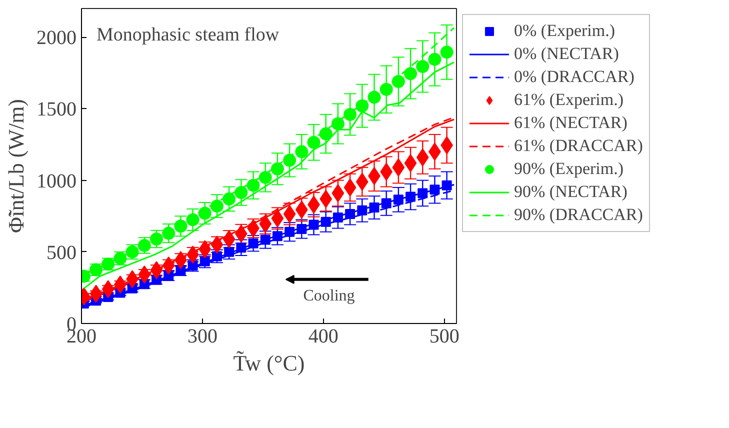 The height and width of the screenshot is (428, 729). Describe the element at coordinates (56, 38) in the screenshot. I see `y-tick-label: 2000` at that location.